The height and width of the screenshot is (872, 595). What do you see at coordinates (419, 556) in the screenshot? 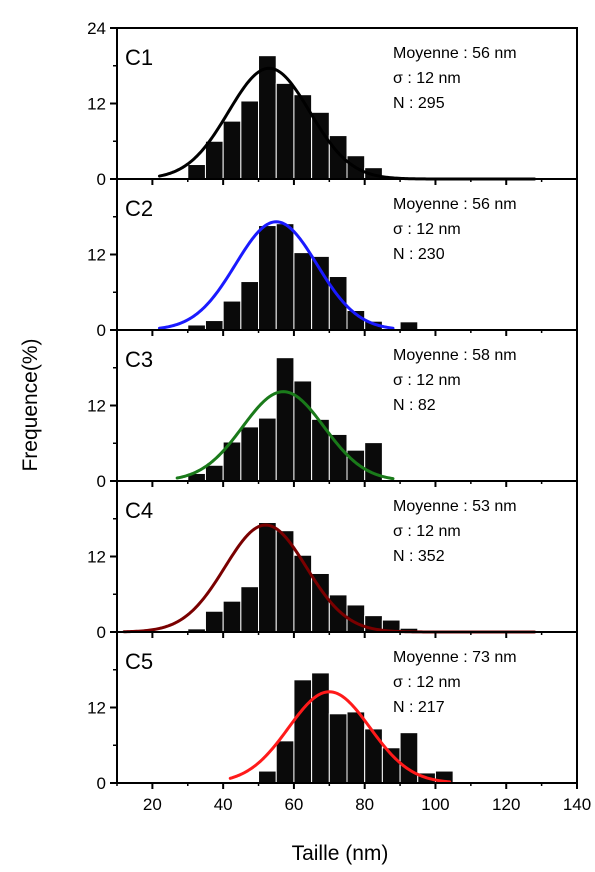
I see `stat-n: N : 352` at bounding box center [419, 556].